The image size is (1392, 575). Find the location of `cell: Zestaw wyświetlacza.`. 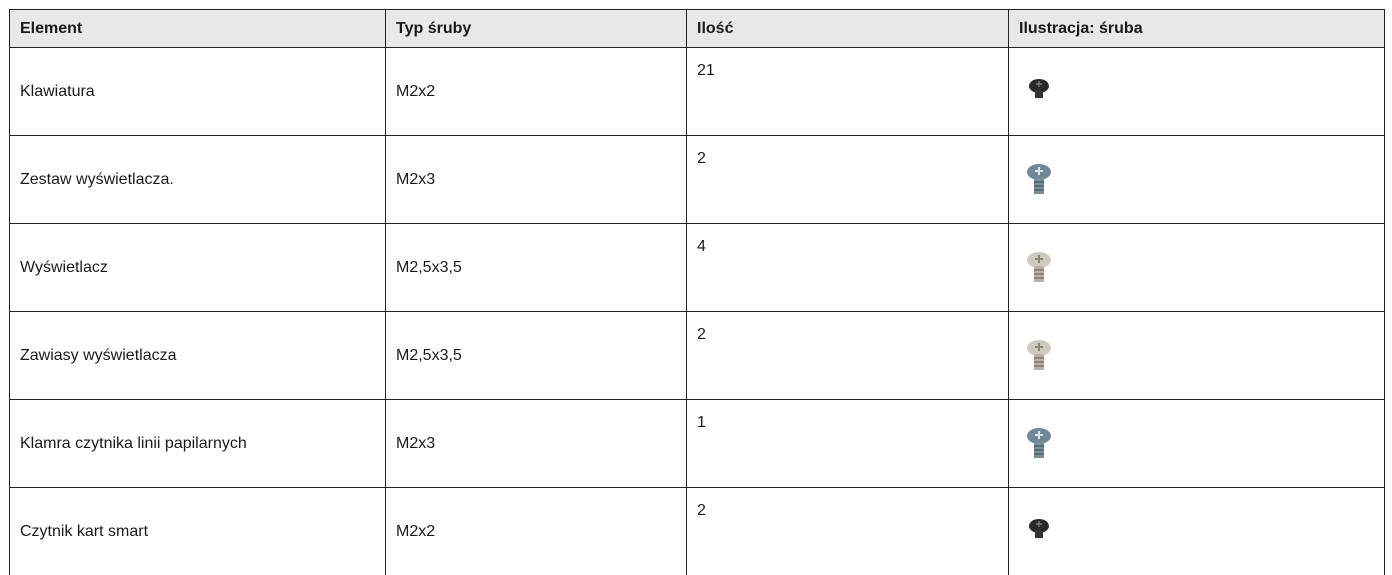

cell: Zestaw wyświetlacza. is located at coordinates (198, 180).